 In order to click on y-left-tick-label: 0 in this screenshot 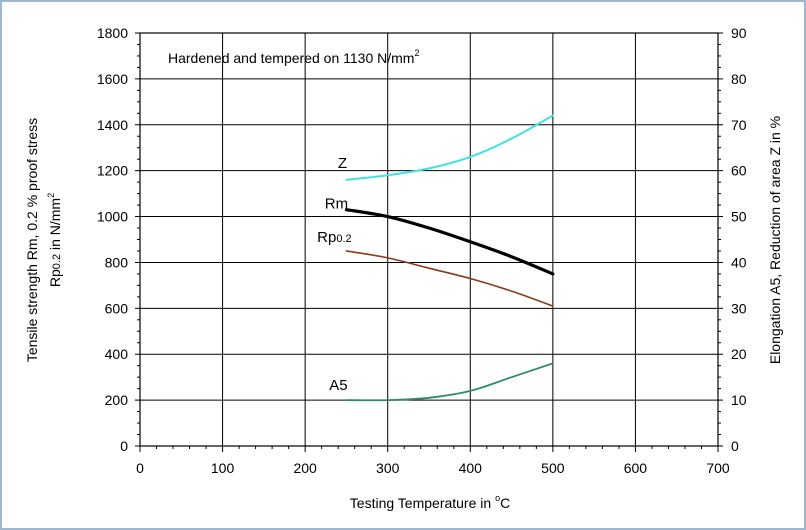, I will do `click(124, 446)`.